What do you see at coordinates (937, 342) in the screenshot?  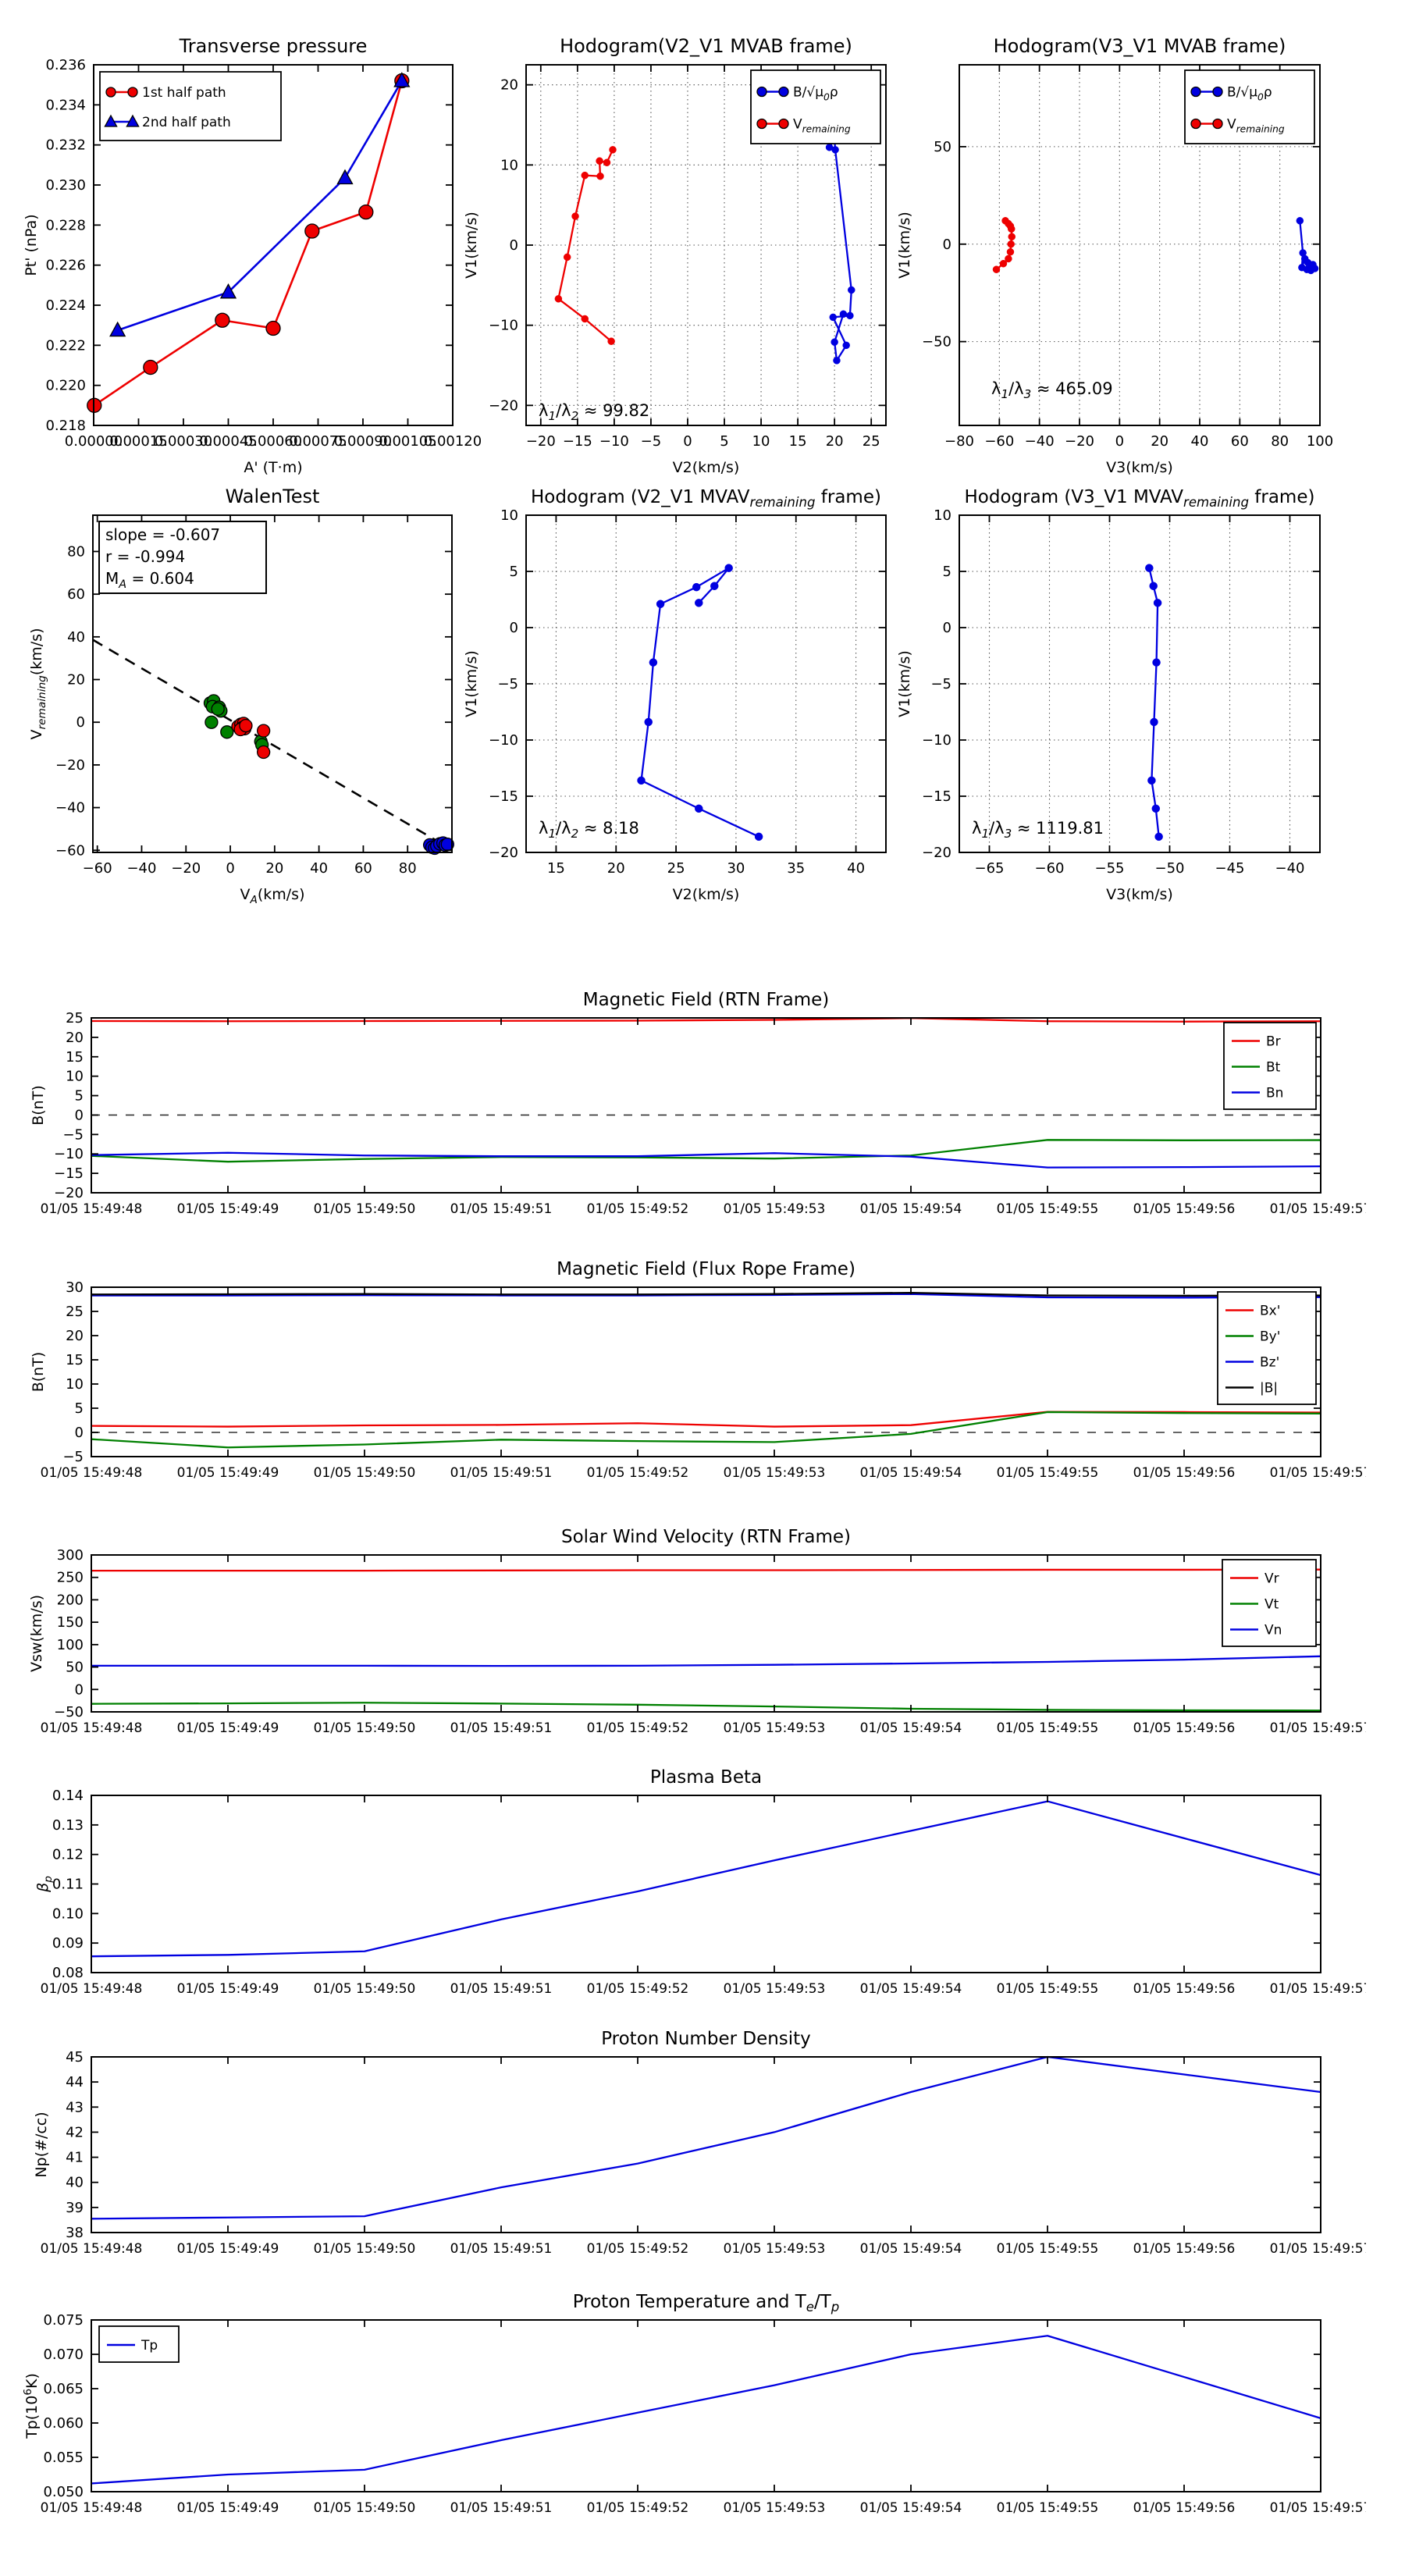 I see `y-tick-label: −50` at bounding box center [937, 342].